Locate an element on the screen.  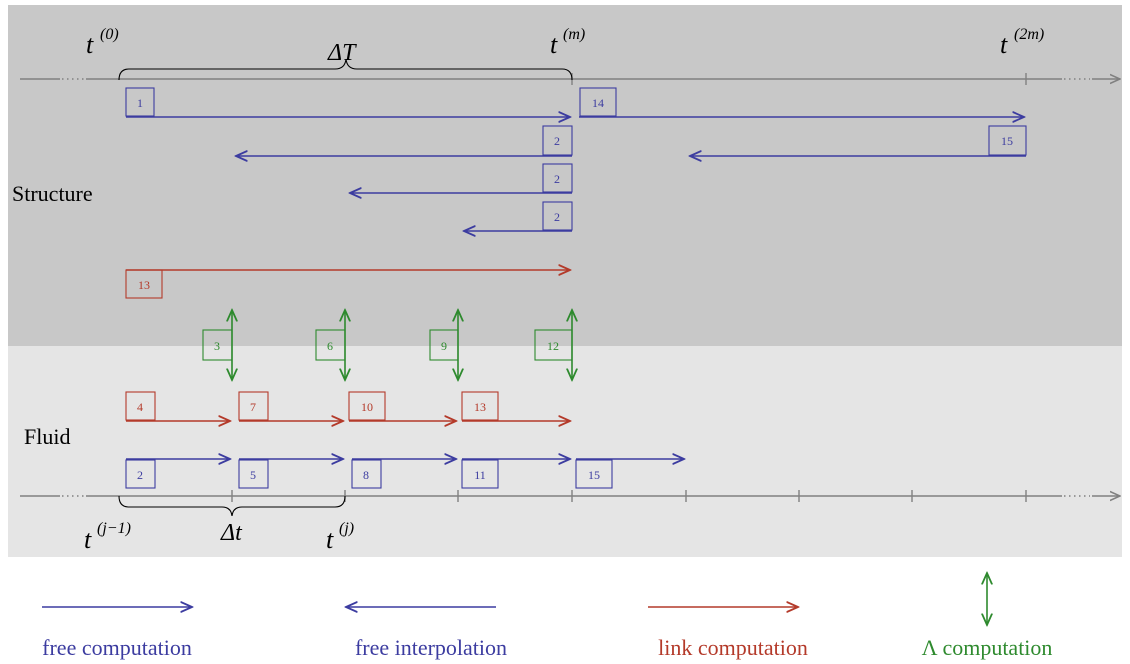
svg-text: 8 is located at coordinates (366, 475).